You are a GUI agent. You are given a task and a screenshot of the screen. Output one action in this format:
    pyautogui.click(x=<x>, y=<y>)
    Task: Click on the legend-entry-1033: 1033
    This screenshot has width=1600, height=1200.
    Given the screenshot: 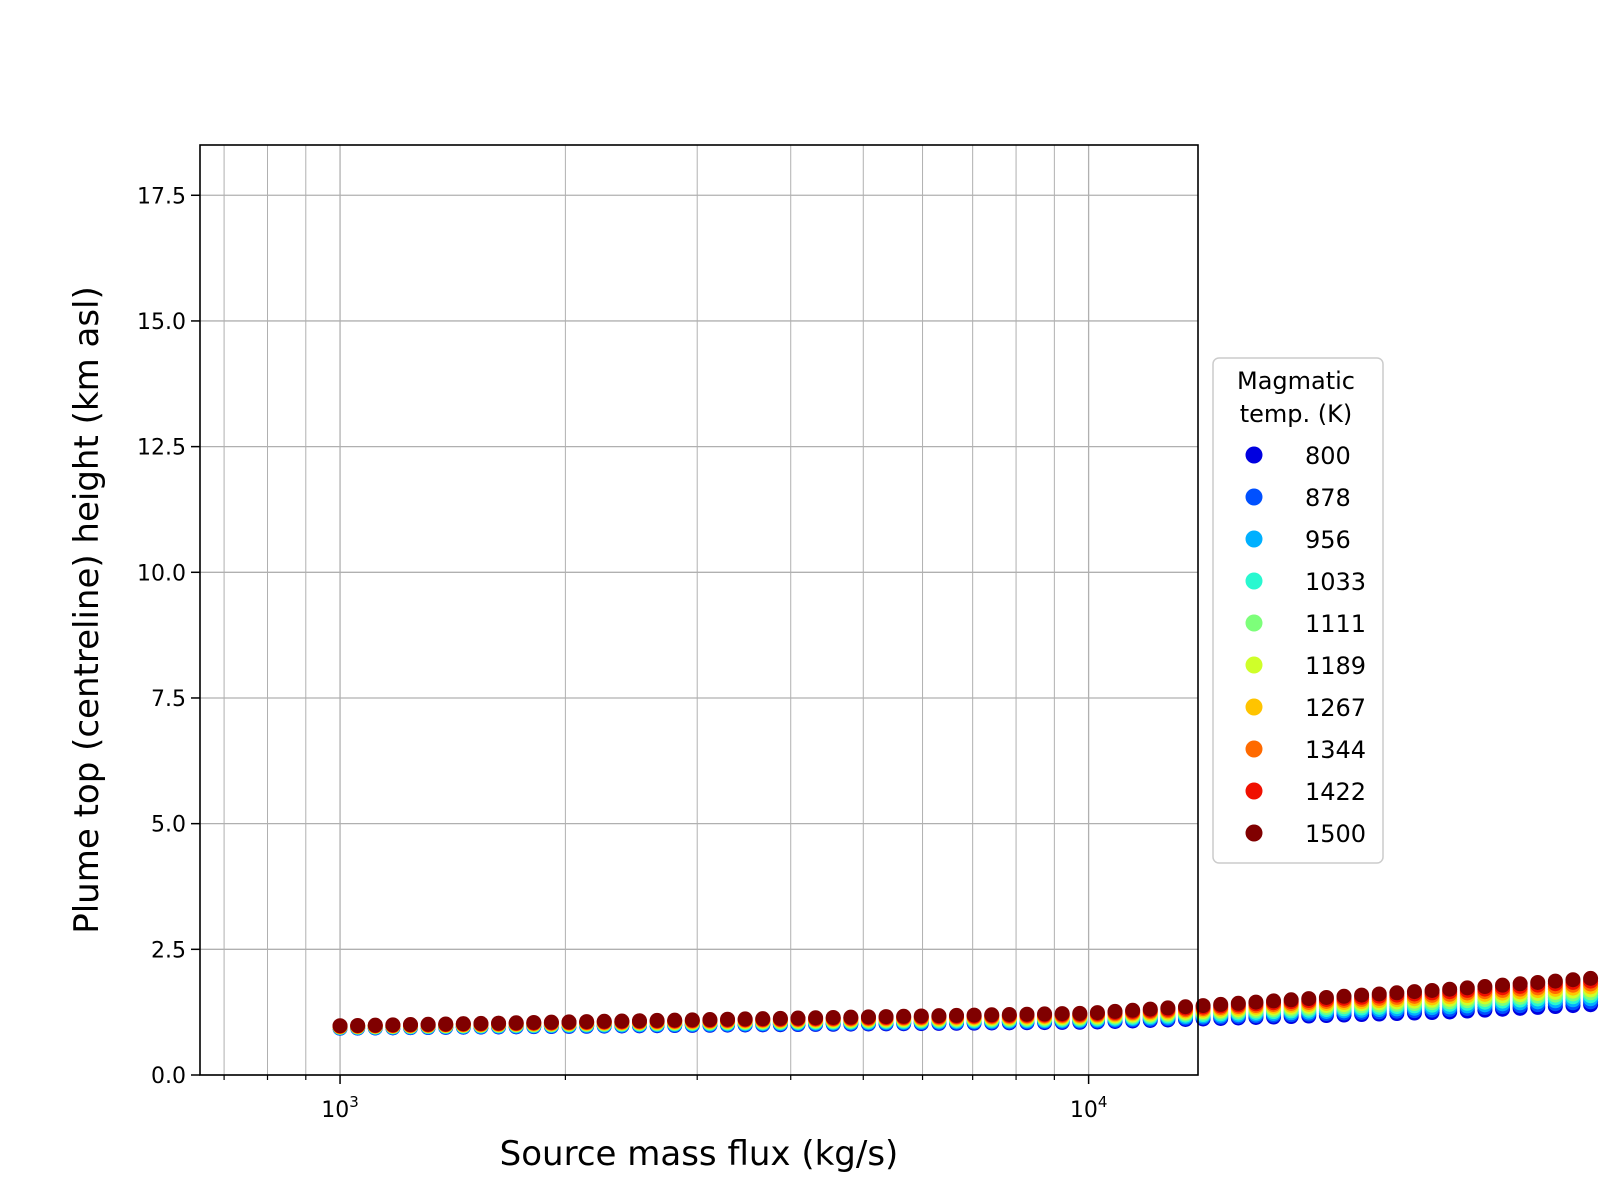 What is the action you would take?
    pyautogui.click(x=1305, y=582)
    